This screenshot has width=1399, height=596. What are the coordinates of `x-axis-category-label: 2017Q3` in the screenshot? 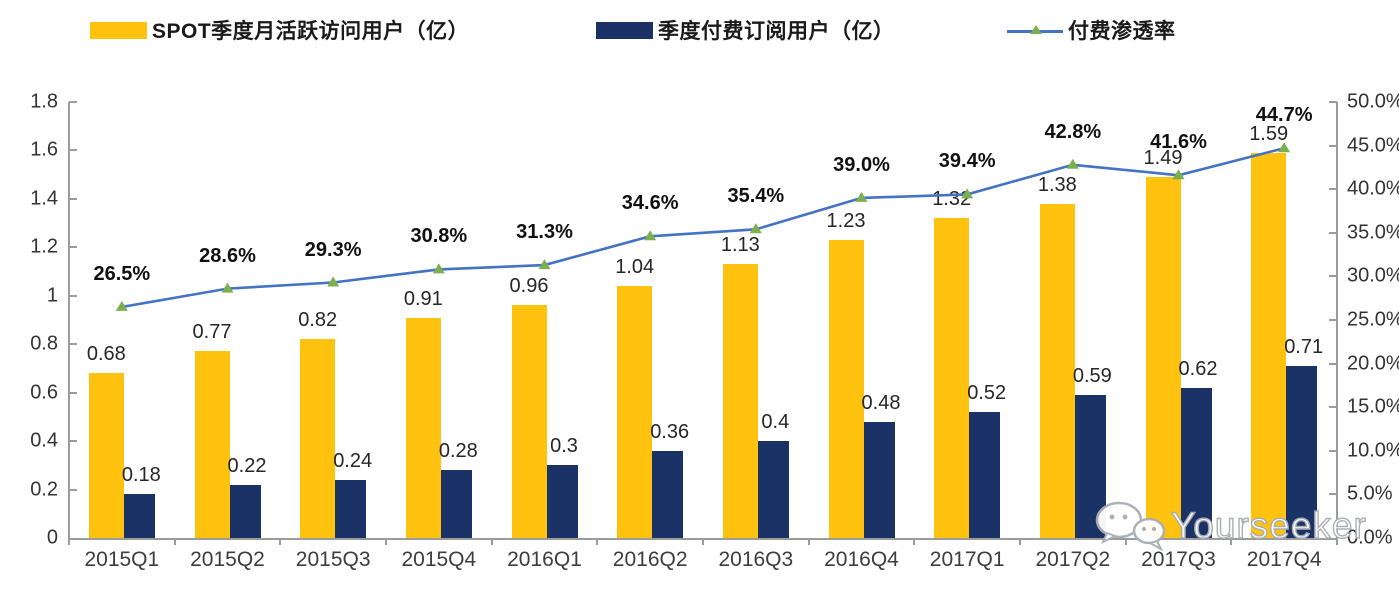 It's located at (1178, 559).